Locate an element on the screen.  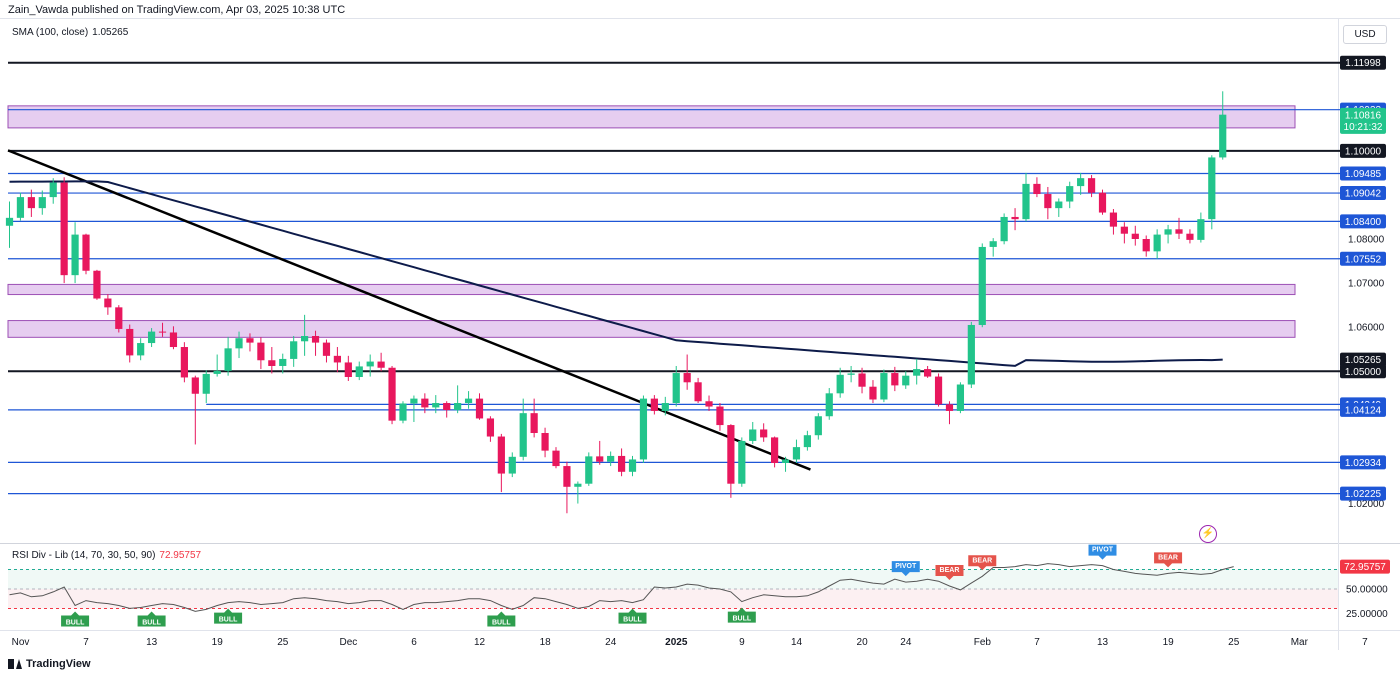
price-label: 1.02225 is located at coordinates (1363, 494).